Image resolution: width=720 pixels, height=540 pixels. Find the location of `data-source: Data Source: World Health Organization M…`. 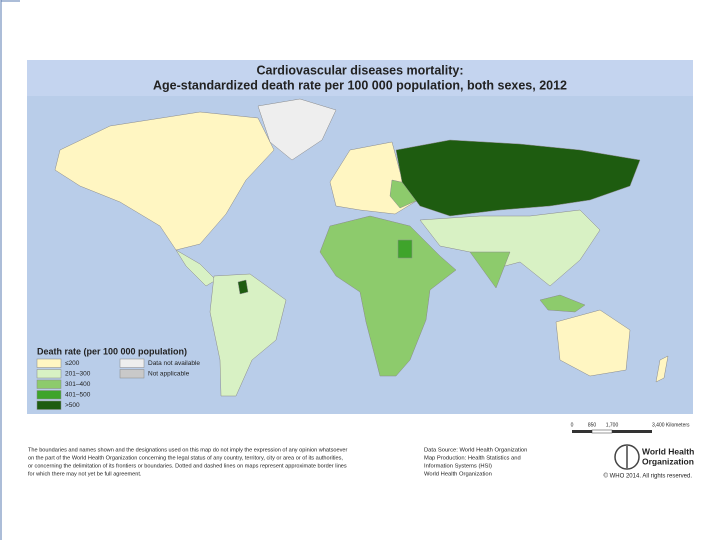

data-source: Data Source: World Health Organization M… is located at coordinates (475, 463).